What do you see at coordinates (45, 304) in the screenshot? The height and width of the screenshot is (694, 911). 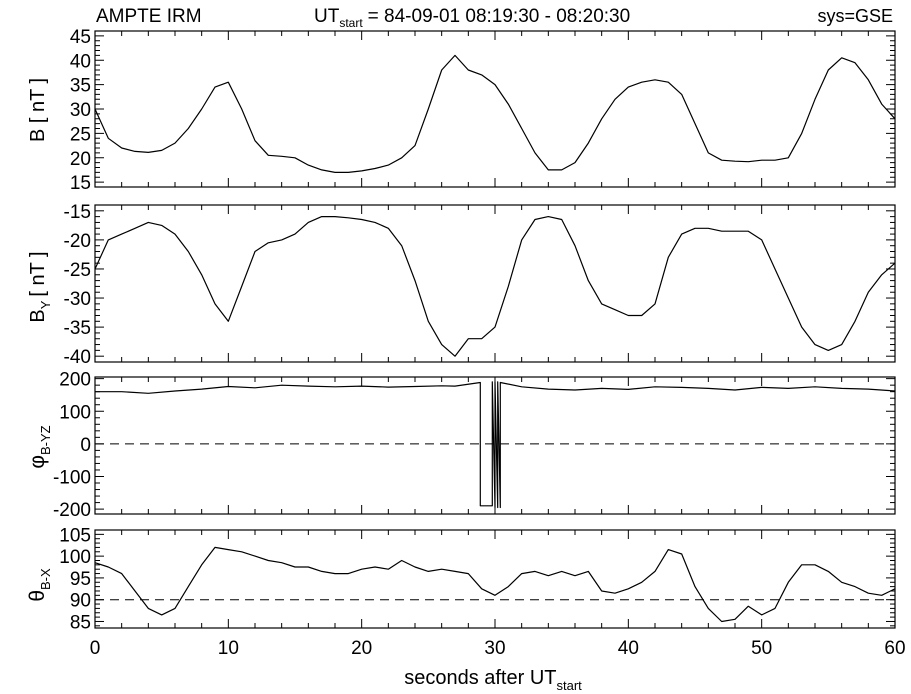 I see `ylabel-by-sub: Y` at bounding box center [45, 304].